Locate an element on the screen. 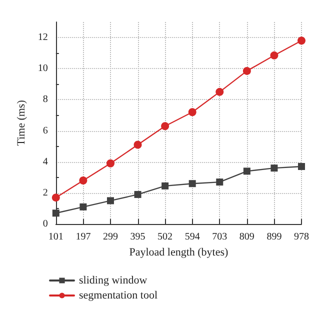 The width and height of the screenshot is (320, 320). y-tick-label: 10 is located at coordinates (43, 68).